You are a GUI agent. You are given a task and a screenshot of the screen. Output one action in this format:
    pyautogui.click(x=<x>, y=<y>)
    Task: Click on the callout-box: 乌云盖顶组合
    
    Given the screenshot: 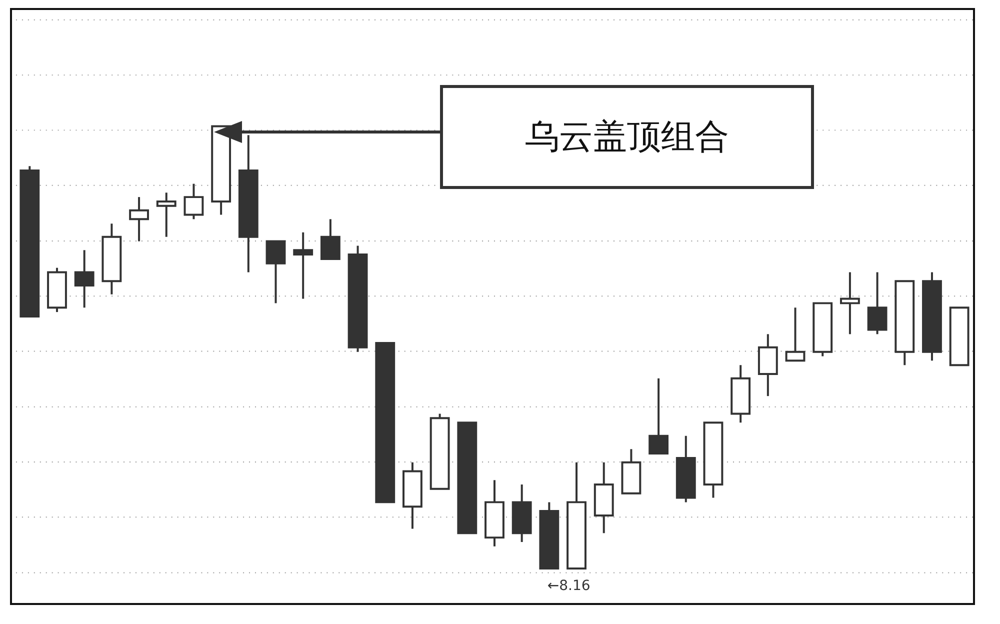 What is the action you would take?
    pyautogui.click(x=627, y=137)
    